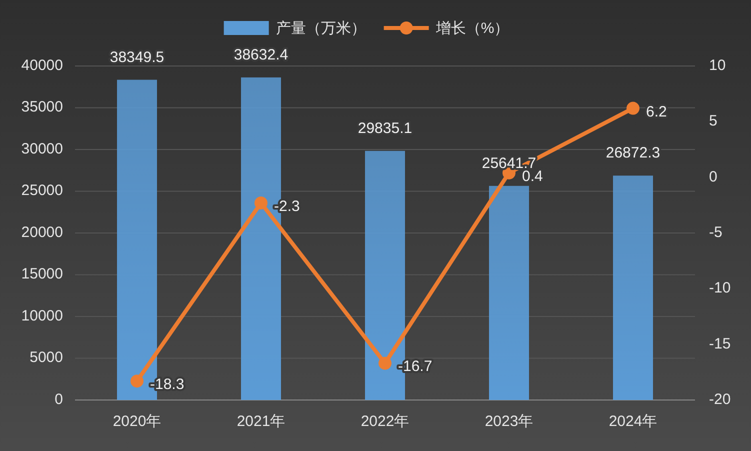  I want to click on y2-tick-label: 0, so click(713, 177).